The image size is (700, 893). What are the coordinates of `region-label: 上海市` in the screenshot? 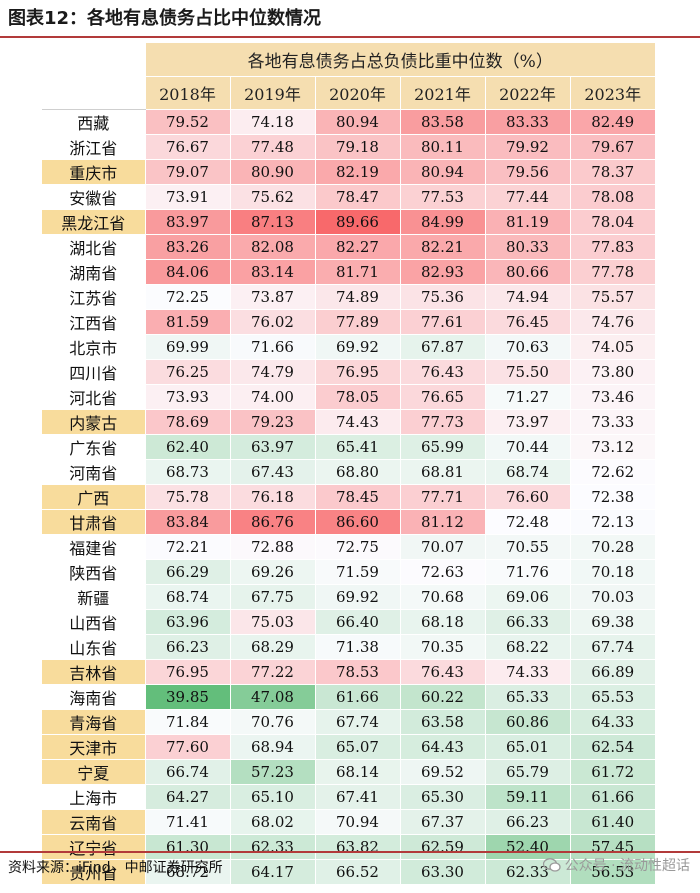 It's located at (93, 796).